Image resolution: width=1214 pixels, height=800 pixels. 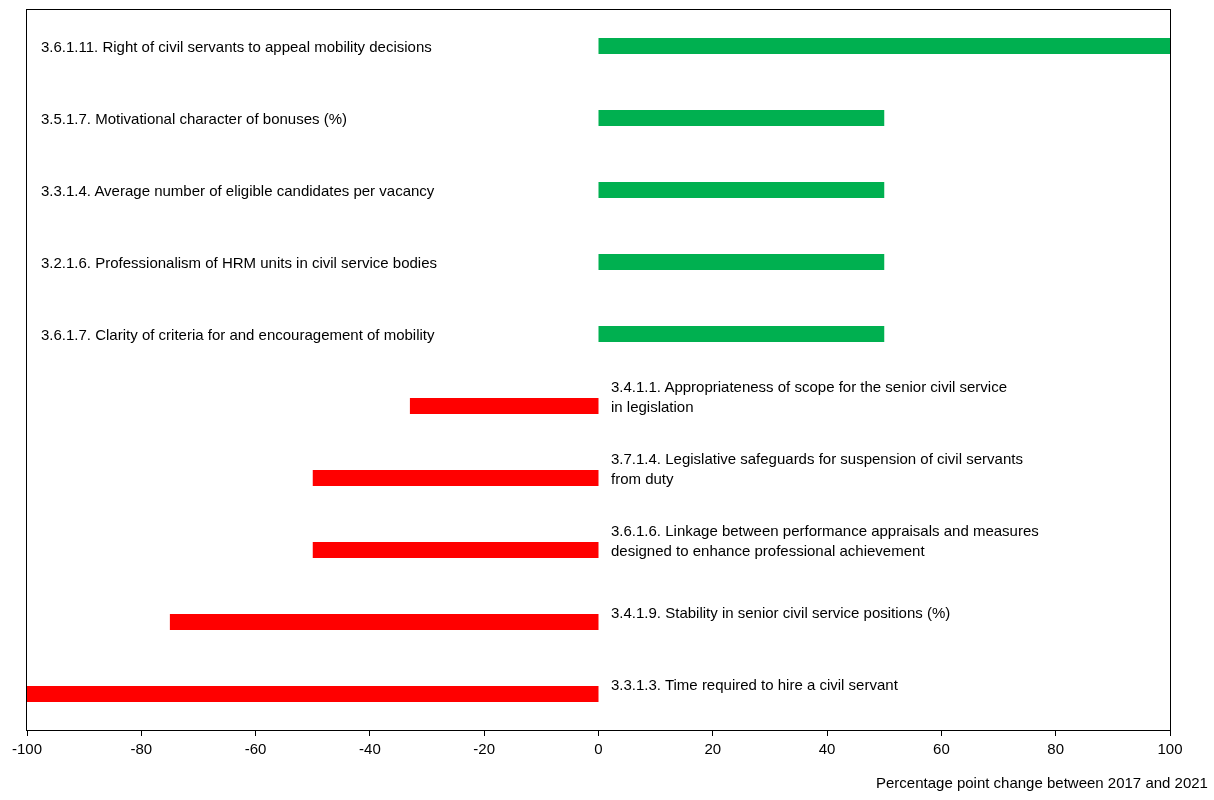 What do you see at coordinates (1170, 748) in the screenshot?
I see `x-tick-label: 100` at bounding box center [1170, 748].